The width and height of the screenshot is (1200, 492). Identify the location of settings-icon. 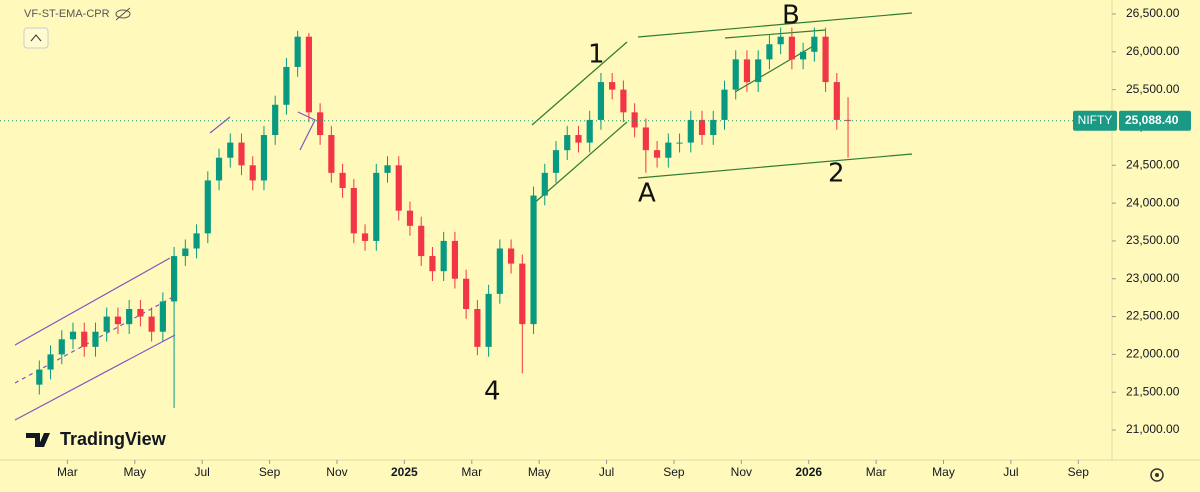
(1157, 475).